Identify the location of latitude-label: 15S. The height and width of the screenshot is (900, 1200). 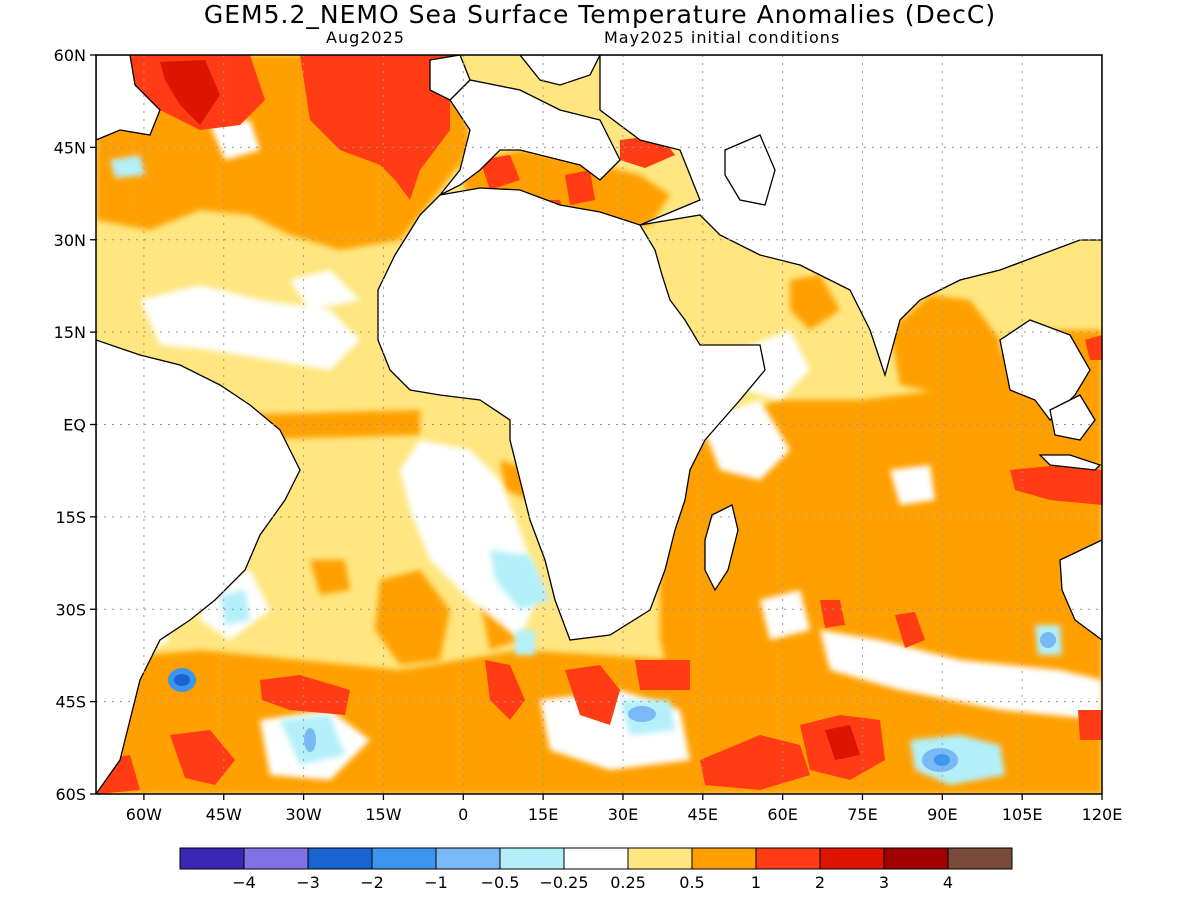
(70, 517).